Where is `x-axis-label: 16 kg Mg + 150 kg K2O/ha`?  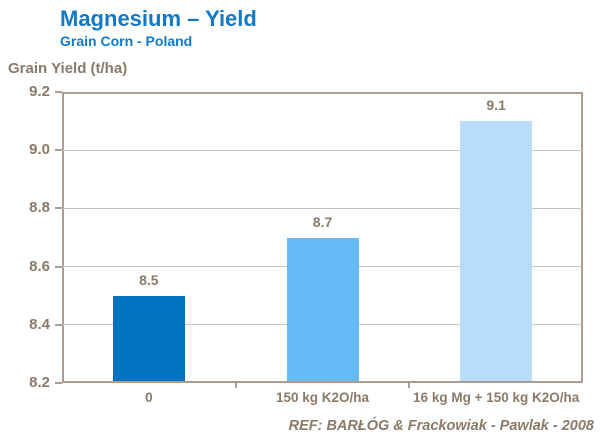
x-axis-label: 16 kg Mg + 150 kg K2O/ha is located at coordinates (496, 397).